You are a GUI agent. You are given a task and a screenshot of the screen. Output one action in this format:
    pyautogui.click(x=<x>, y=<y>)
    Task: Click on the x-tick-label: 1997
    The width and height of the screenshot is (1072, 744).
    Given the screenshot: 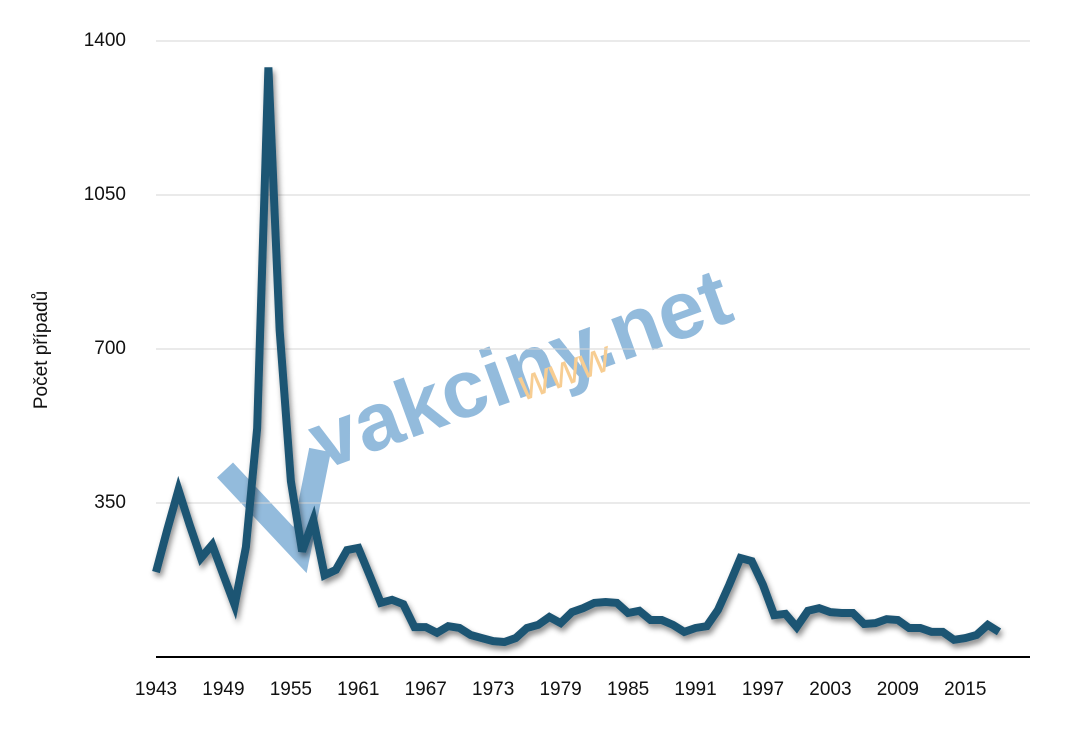 What is the action you would take?
    pyautogui.click(x=763, y=689)
    